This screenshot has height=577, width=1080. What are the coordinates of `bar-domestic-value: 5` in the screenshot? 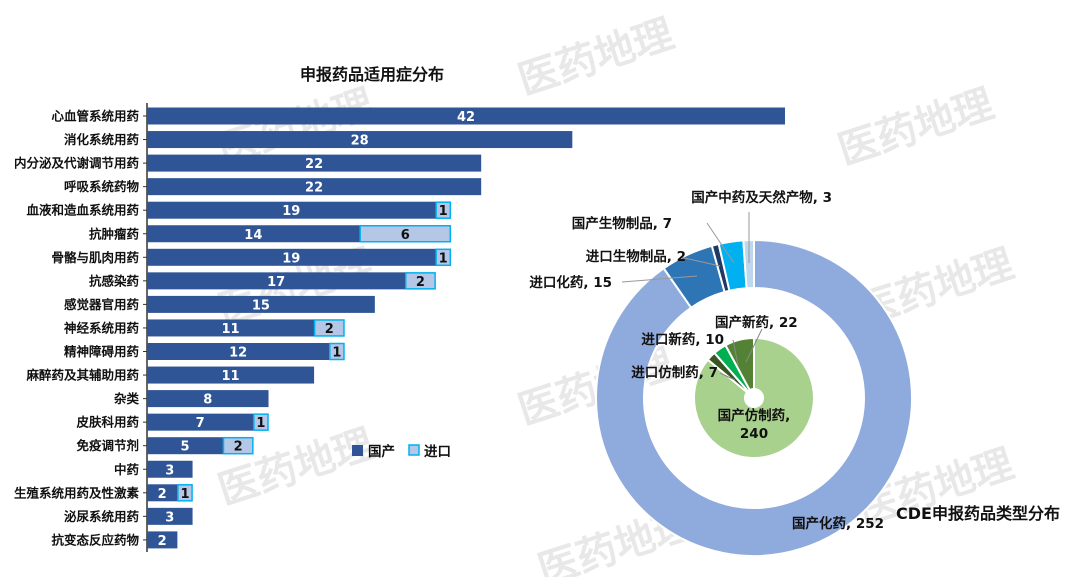 It's located at (184, 447).